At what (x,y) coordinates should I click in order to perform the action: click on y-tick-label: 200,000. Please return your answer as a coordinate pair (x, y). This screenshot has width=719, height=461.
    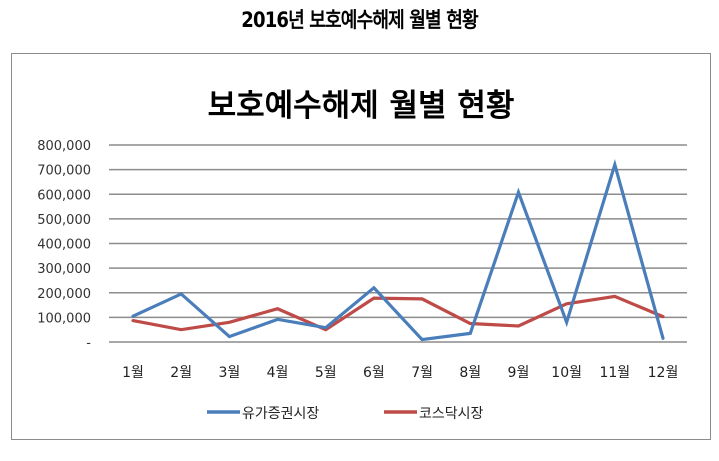
    Looking at the image, I should click on (64, 294).